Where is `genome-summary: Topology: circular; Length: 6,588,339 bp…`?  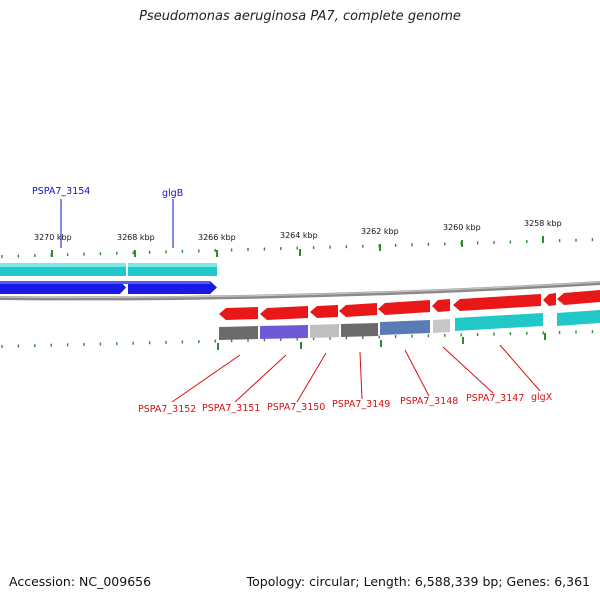
genome-summary: Topology: circular; Length: 6,588,339 bp… is located at coordinates (418, 581).